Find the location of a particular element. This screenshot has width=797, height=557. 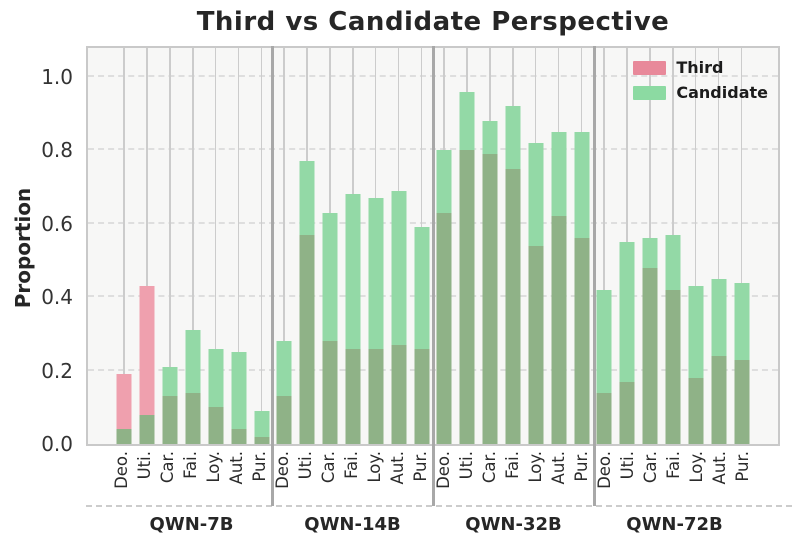

legend-label-third: Third is located at coordinates (700, 67).